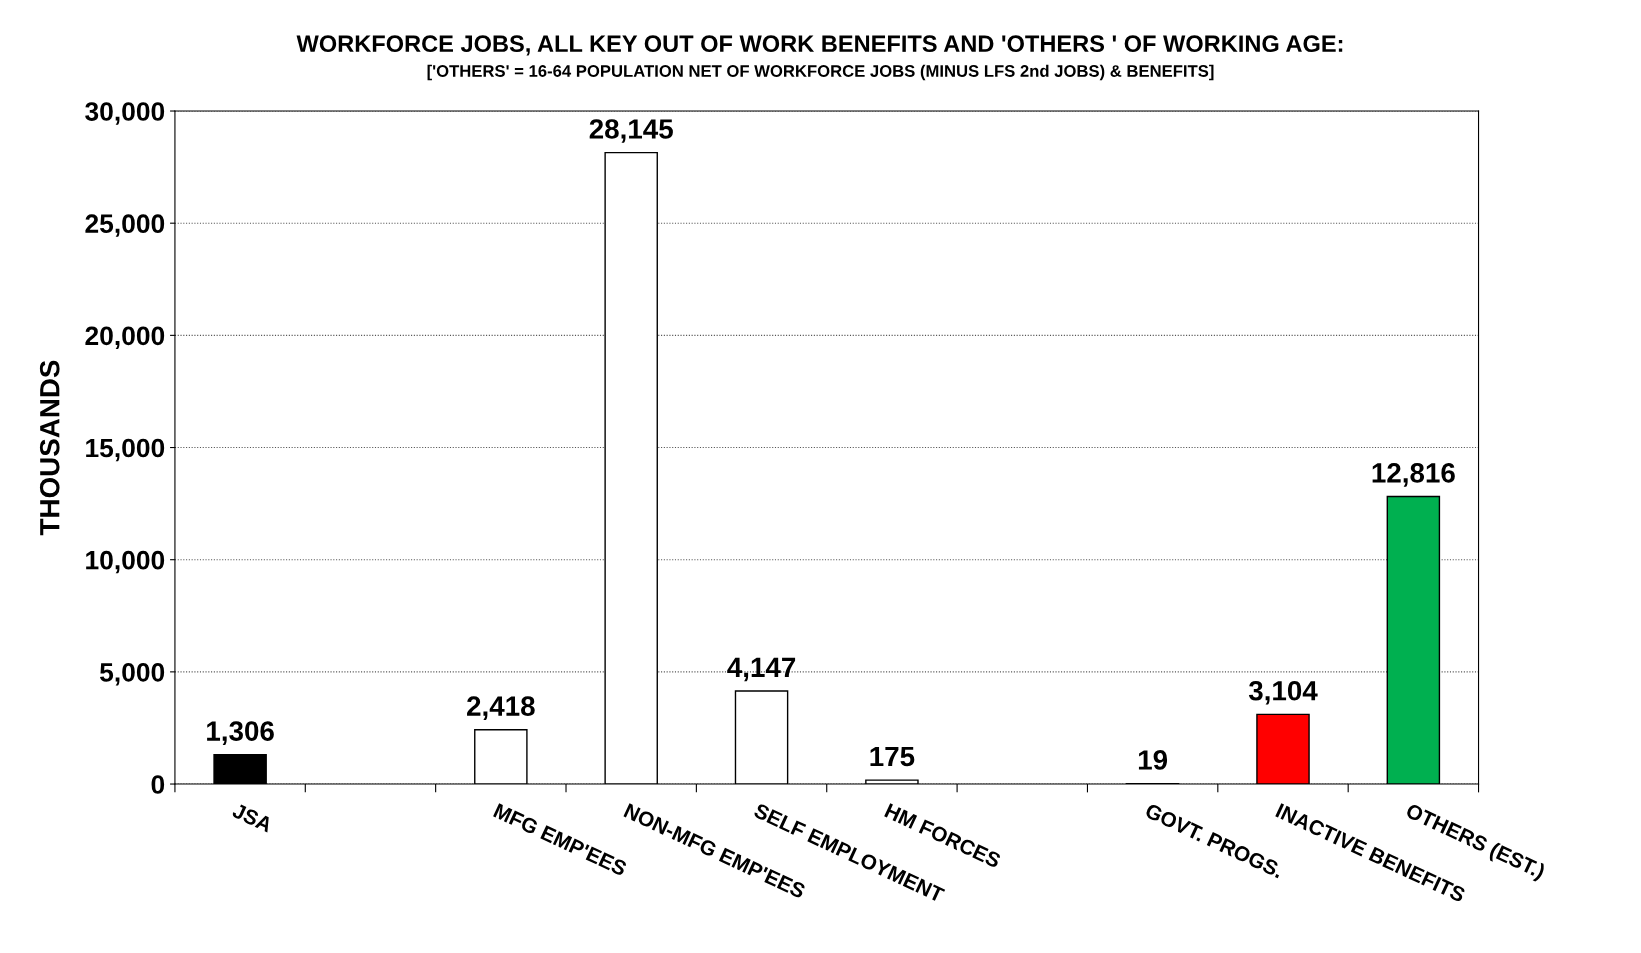 The width and height of the screenshot is (1641, 953). I want to click on data-label: 3,104, so click(1283, 692).